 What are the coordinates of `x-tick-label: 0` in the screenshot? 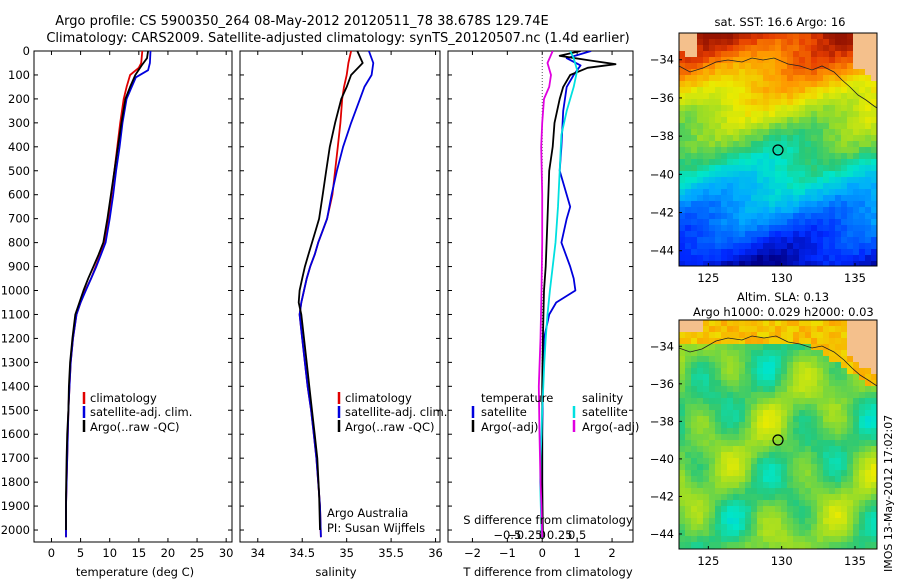 It's located at (542, 553).